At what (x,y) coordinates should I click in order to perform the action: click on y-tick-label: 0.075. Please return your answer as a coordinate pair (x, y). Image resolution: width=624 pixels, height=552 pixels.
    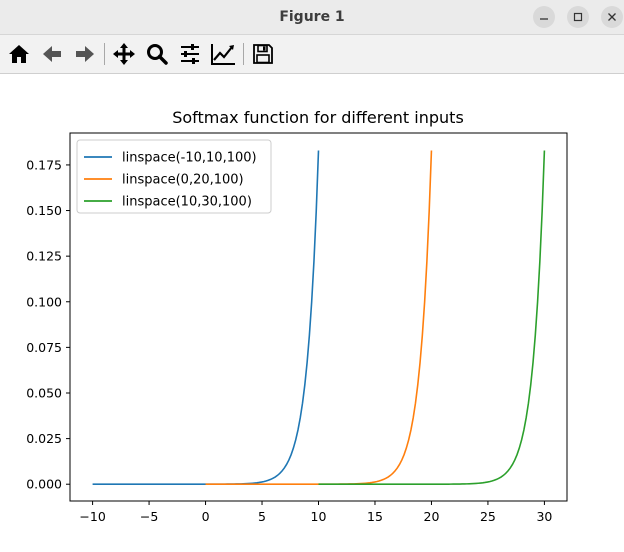
    Looking at the image, I should click on (44, 347).